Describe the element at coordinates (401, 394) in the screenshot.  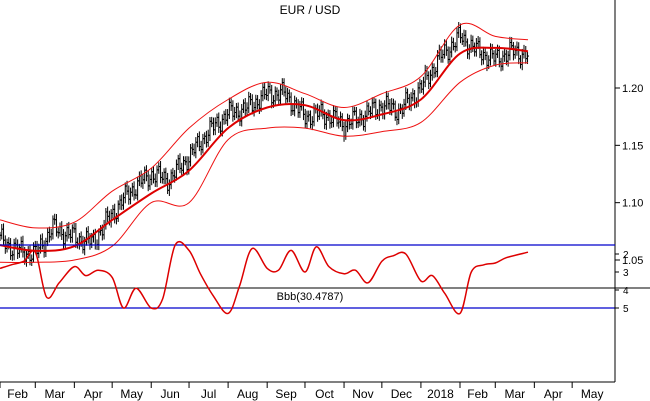
I see `x-tick-label: Dec` at that location.